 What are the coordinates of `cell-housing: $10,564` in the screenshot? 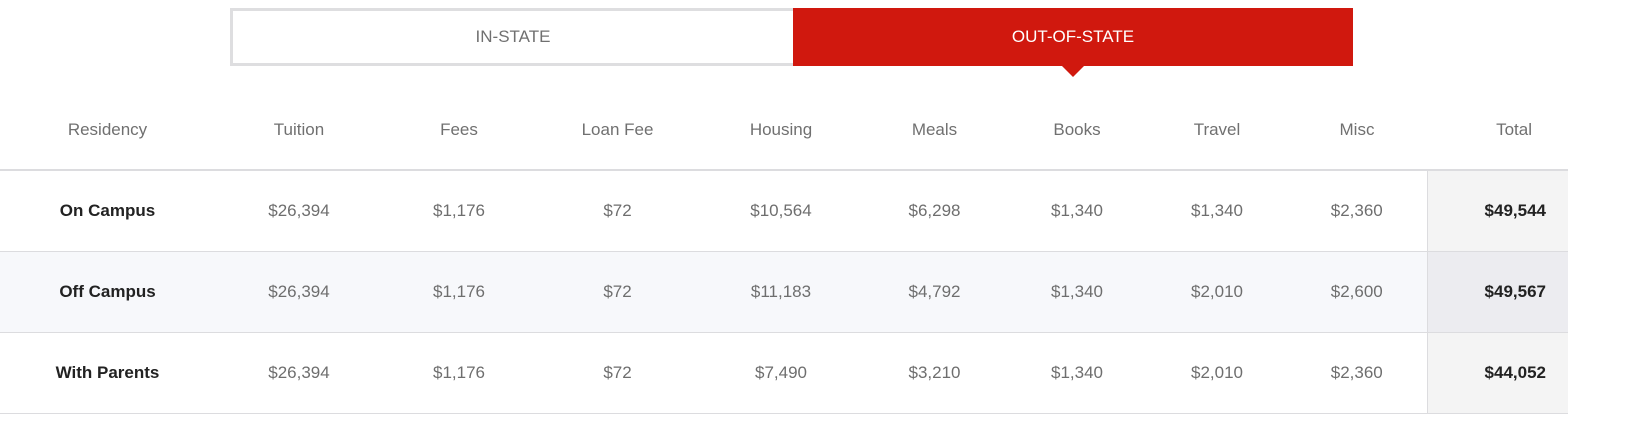 It's located at (781, 211).